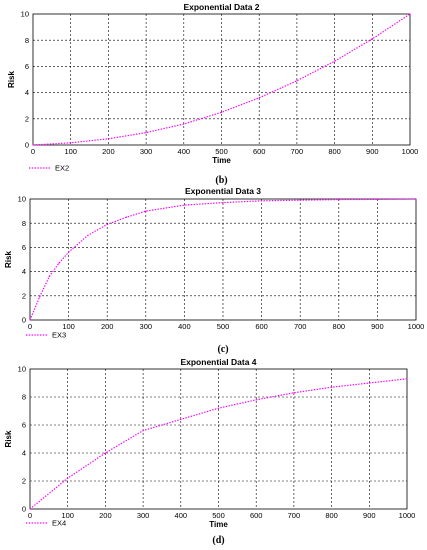 The image size is (427, 550). What do you see at coordinates (222, 349) in the screenshot?
I see `panel-caption: (c)` at bounding box center [222, 349].